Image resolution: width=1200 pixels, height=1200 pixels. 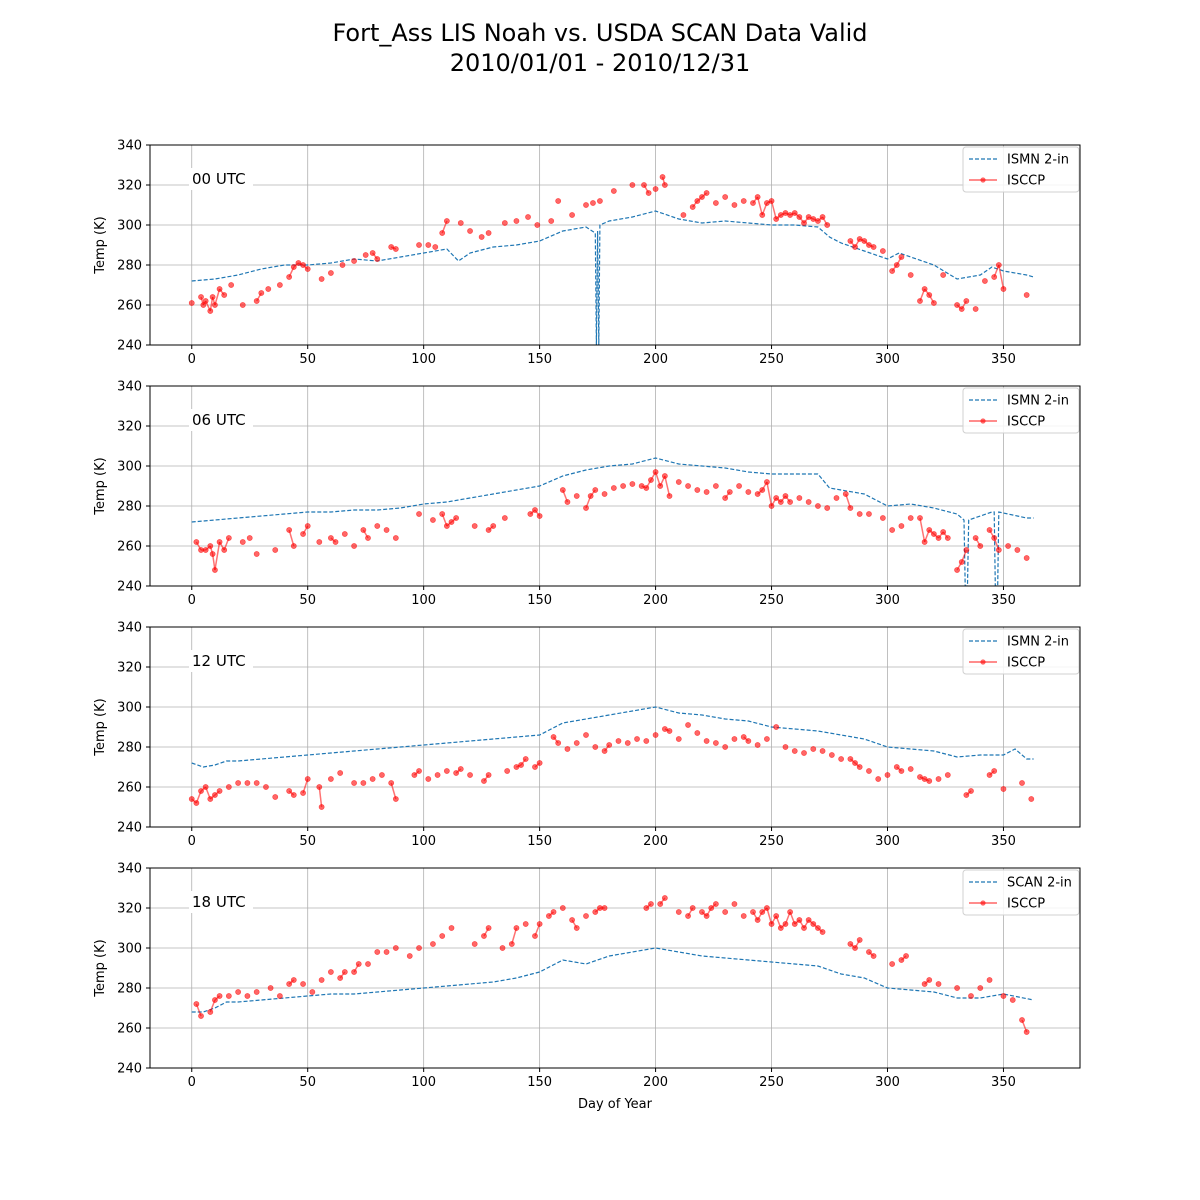 I want to click on x-tick-label: 150, so click(x=539, y=359).